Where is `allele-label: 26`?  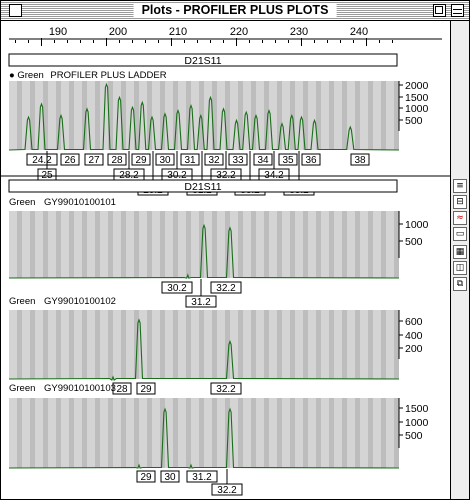
allele-label: 26 is located at coordinates (70, 160).